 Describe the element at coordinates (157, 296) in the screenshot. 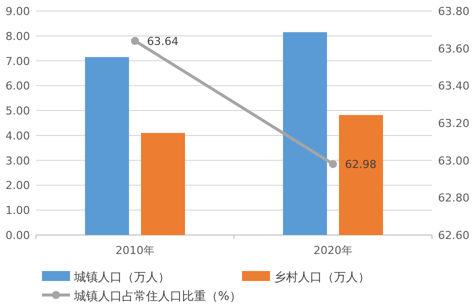

I see `legend-label: 城镇人口占常住人口比重（%）` at that location.